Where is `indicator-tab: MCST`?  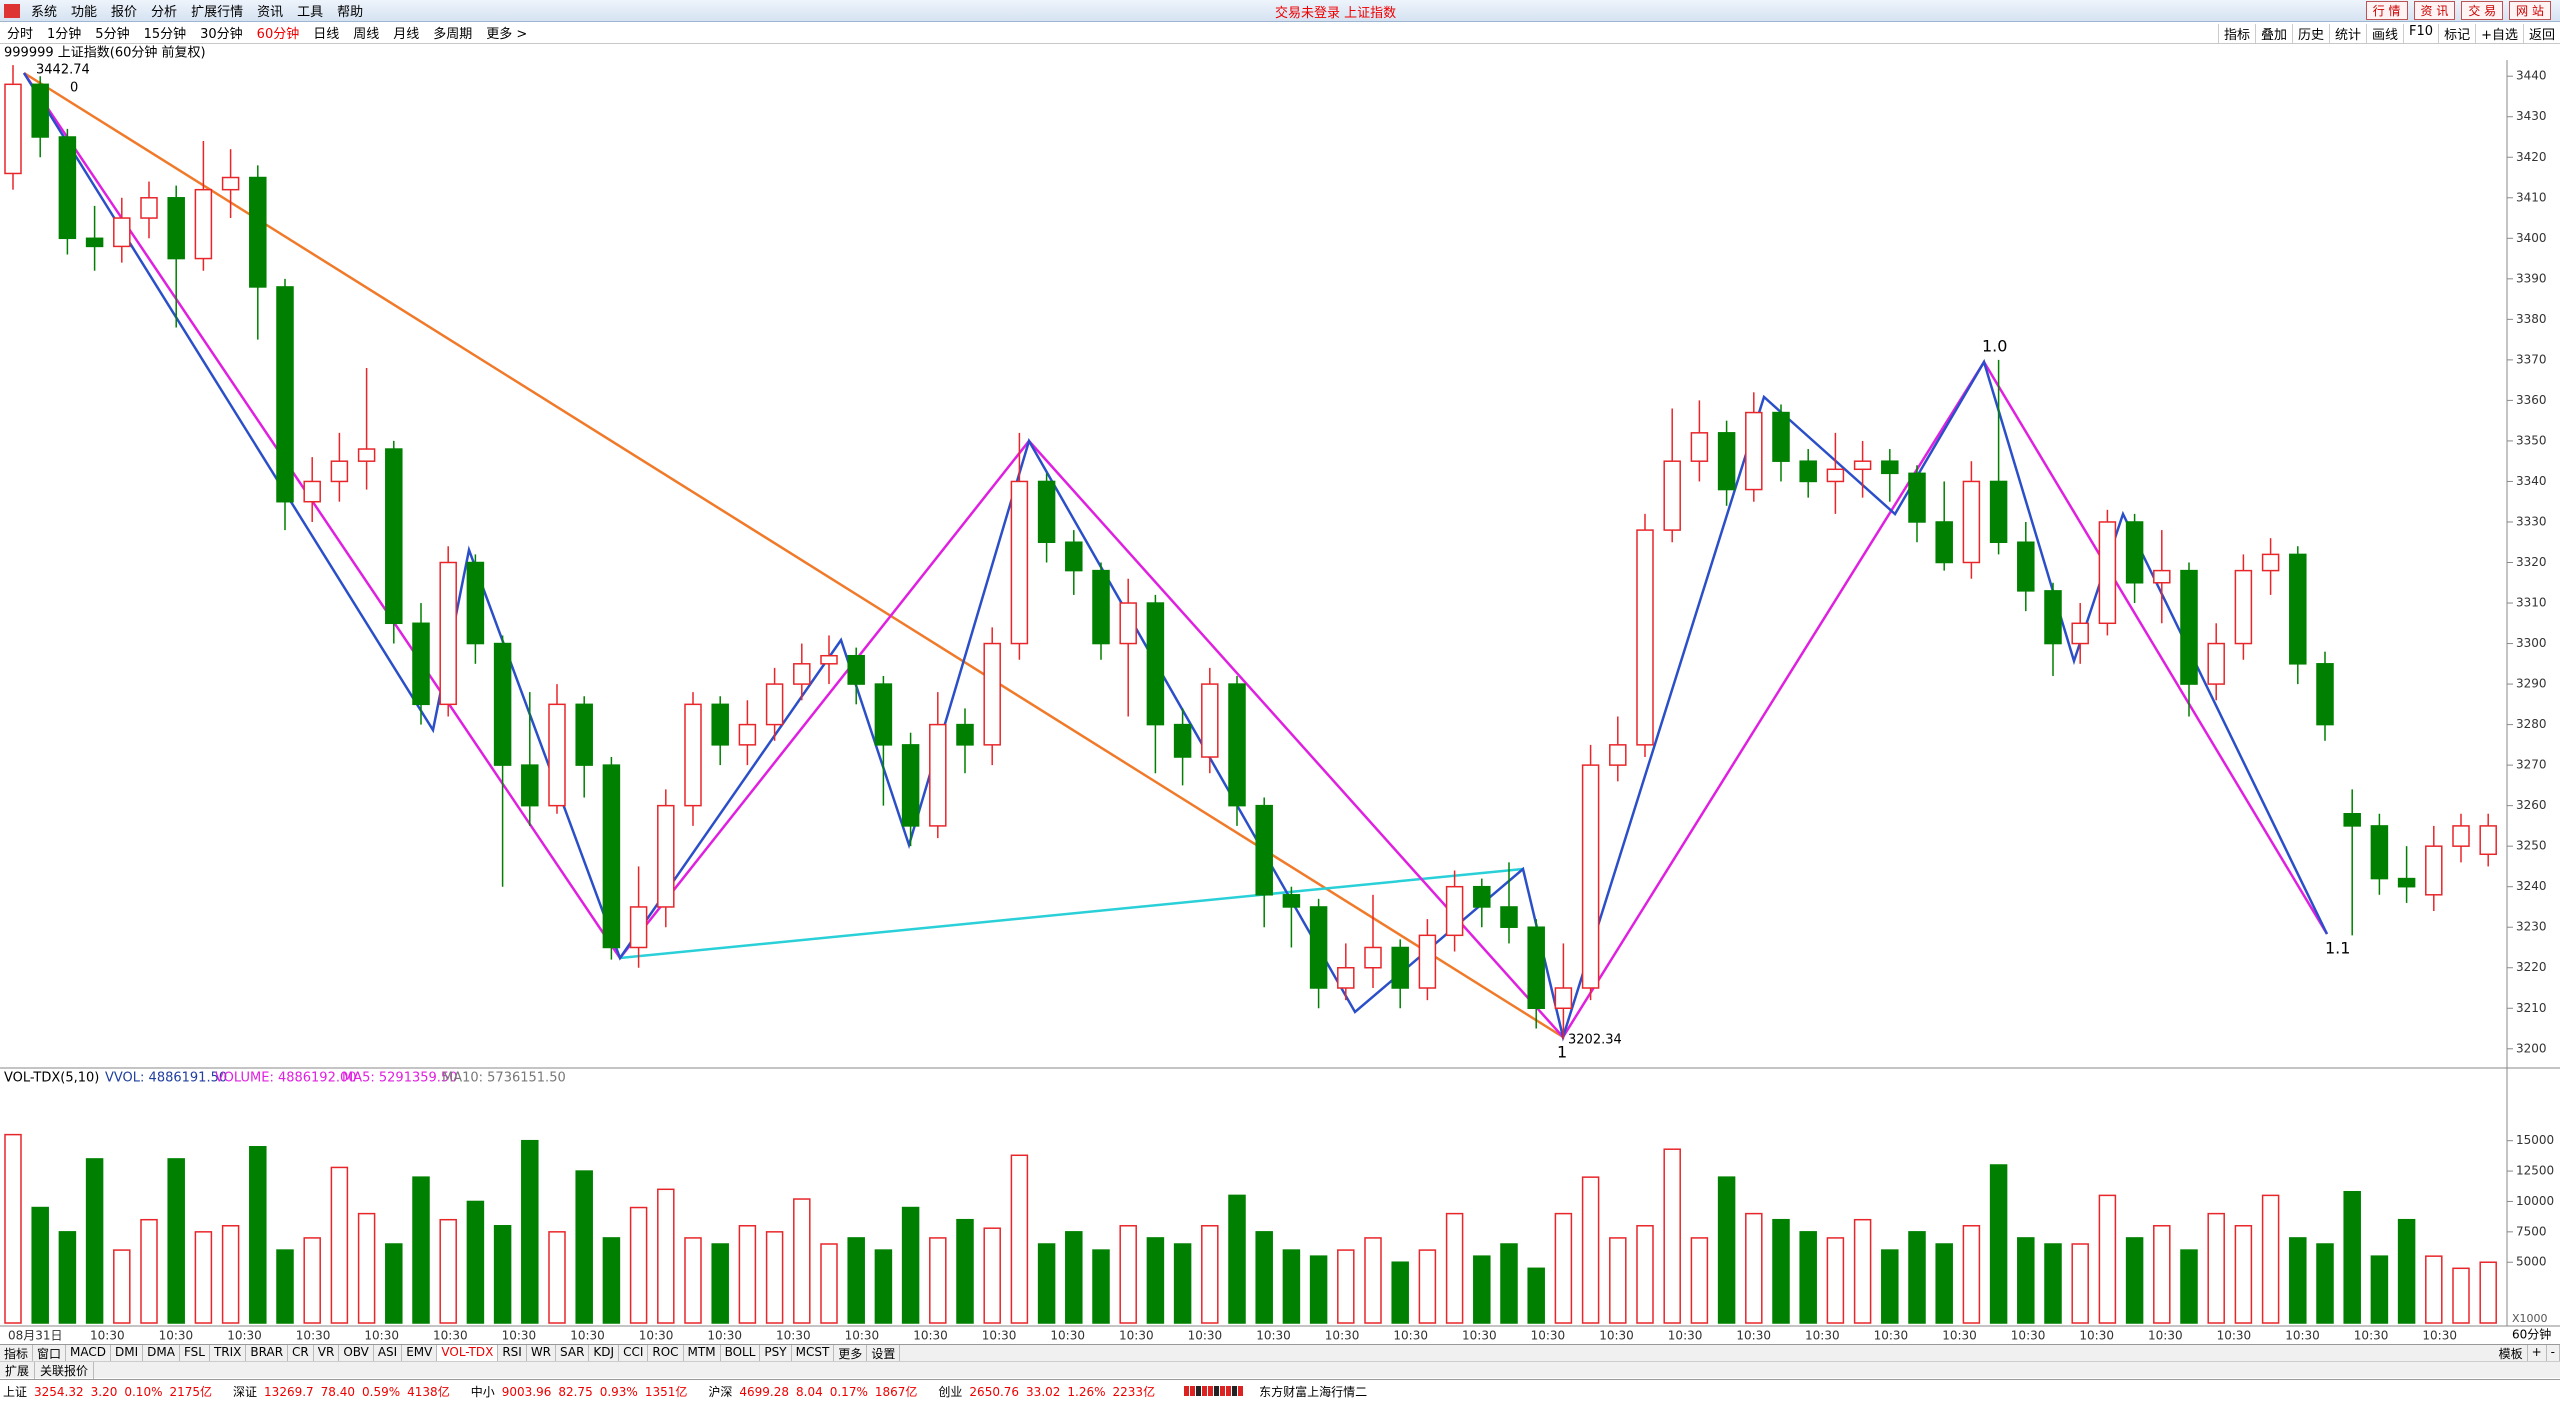 indicator-tab: MCST is located at coordinates (813, 1353).